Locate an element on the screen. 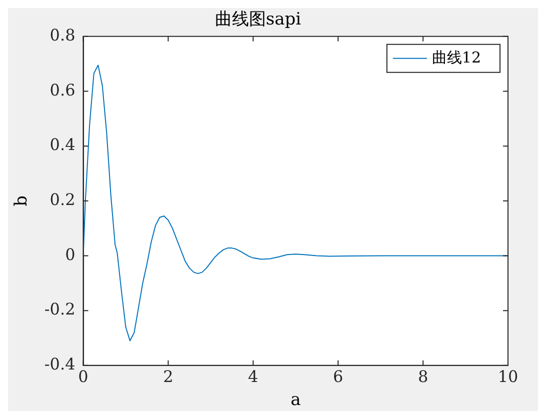 The image size is (546, 419). y-tick-label: 0.6 is located at coordinates (63, 90).